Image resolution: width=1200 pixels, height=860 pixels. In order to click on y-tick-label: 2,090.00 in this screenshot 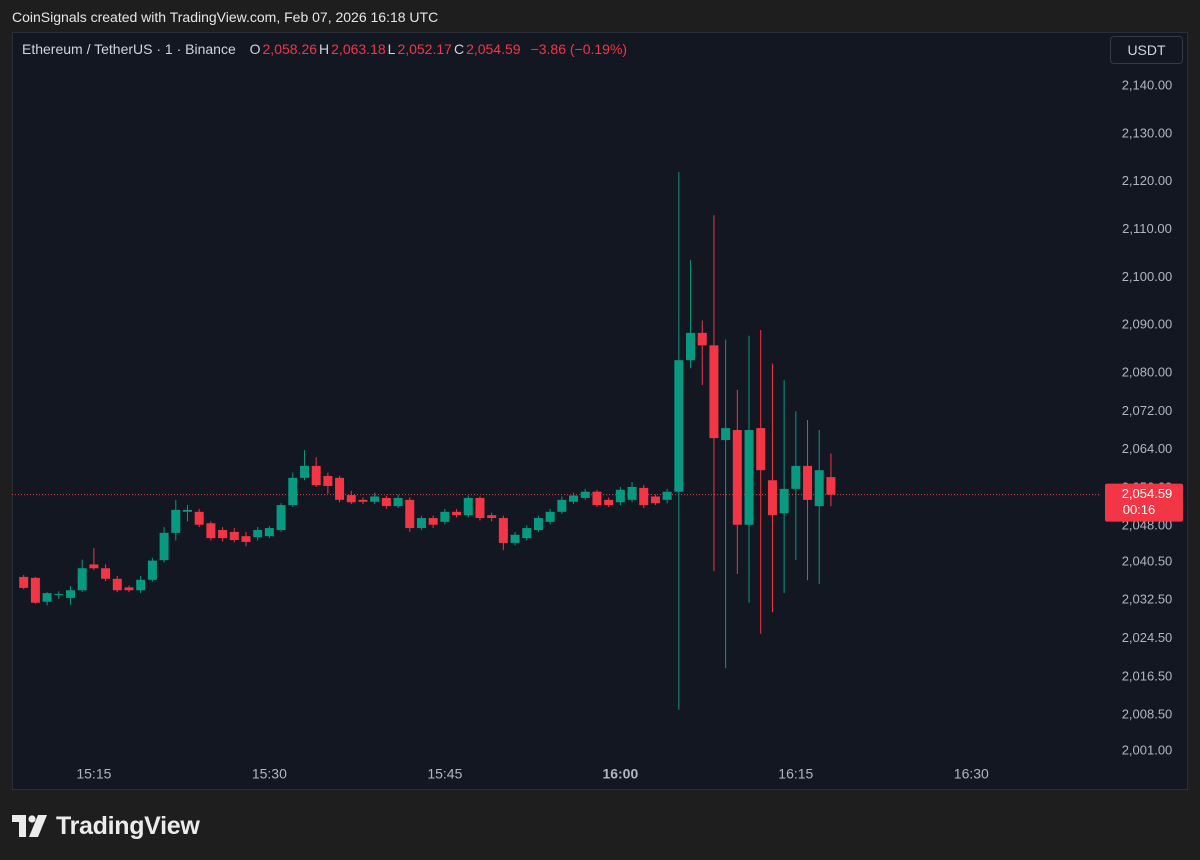, I will do `click(1147, 324)`.